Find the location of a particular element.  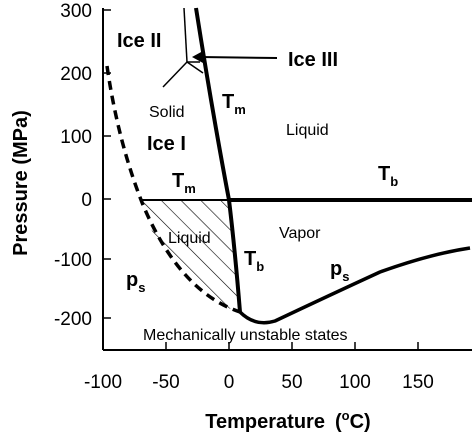

x-tick-label: 0 is located at coordinates (229, 382).